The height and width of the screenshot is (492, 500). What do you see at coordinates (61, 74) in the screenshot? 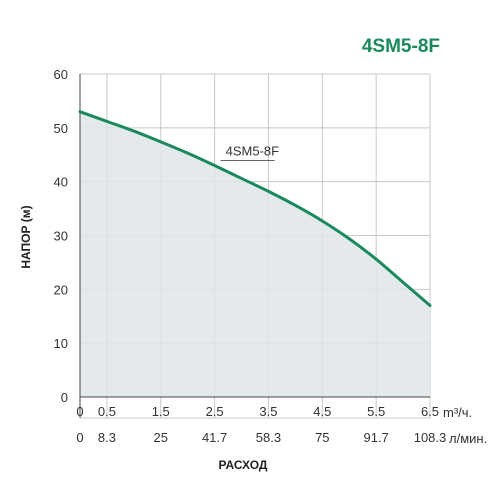
I see `y-tick-label: 60` at bounding box center [61, 74].